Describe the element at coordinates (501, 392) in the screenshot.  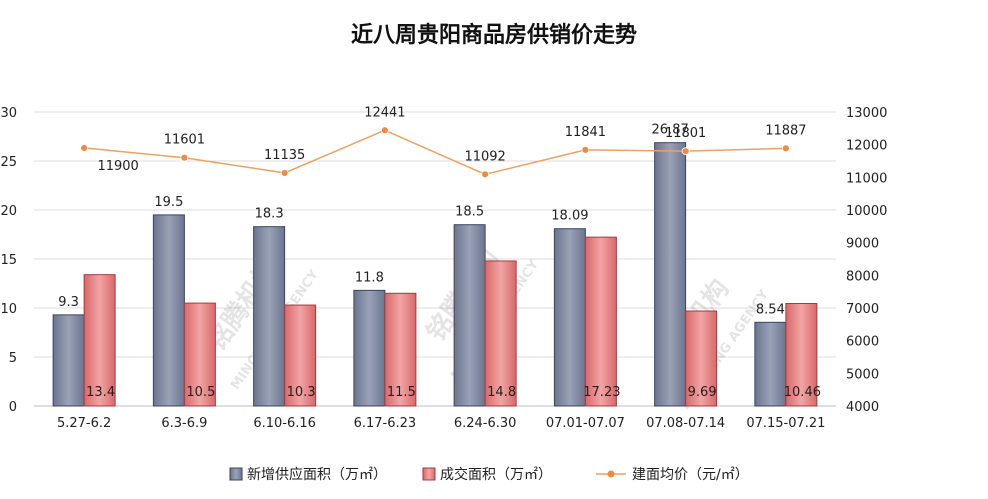
I see `deal-value-label: 14.8` at that location.